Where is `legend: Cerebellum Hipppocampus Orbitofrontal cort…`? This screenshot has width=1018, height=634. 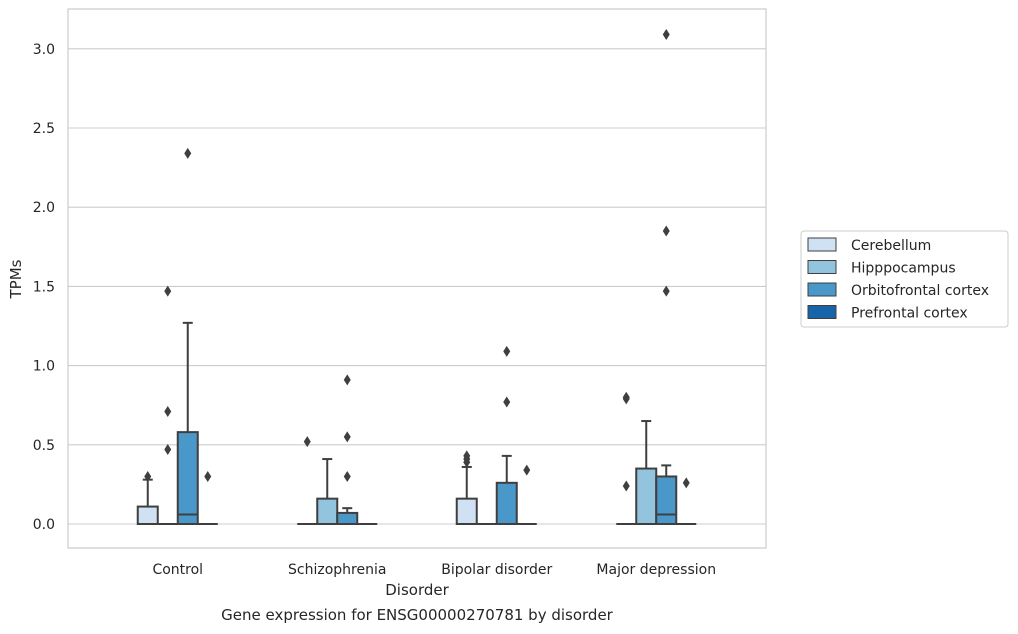
legend: Cerebellum Hipppocampus Orbitofrontal cort… is located at coordinates (904, 279).